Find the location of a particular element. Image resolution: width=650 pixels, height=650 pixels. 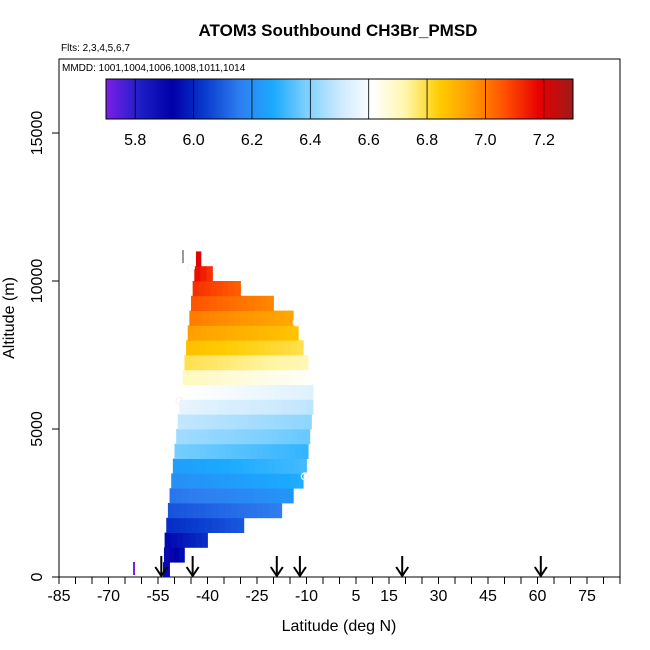

x-tick-label: 45 is located at coordinates (488, 596).